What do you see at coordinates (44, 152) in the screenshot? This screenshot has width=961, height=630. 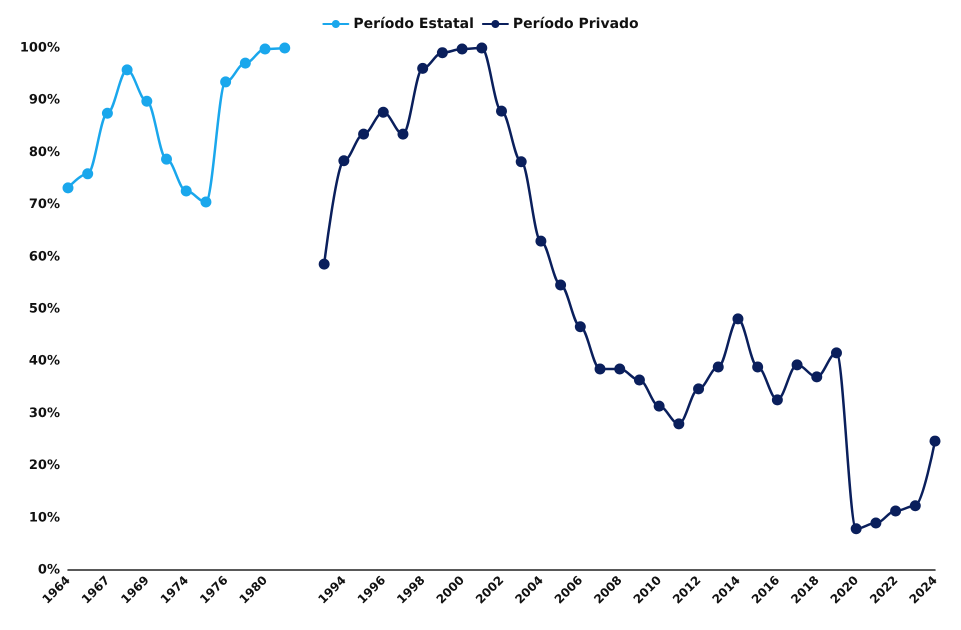 I see `y-tick-label: 80%` at bounding box center [44, 152].